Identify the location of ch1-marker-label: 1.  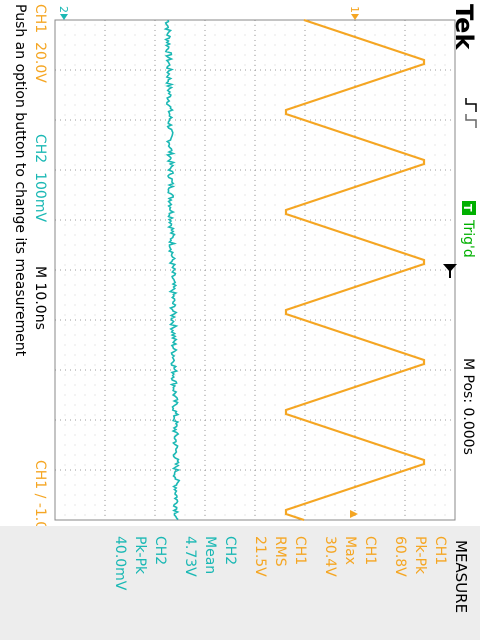
(354, 9).